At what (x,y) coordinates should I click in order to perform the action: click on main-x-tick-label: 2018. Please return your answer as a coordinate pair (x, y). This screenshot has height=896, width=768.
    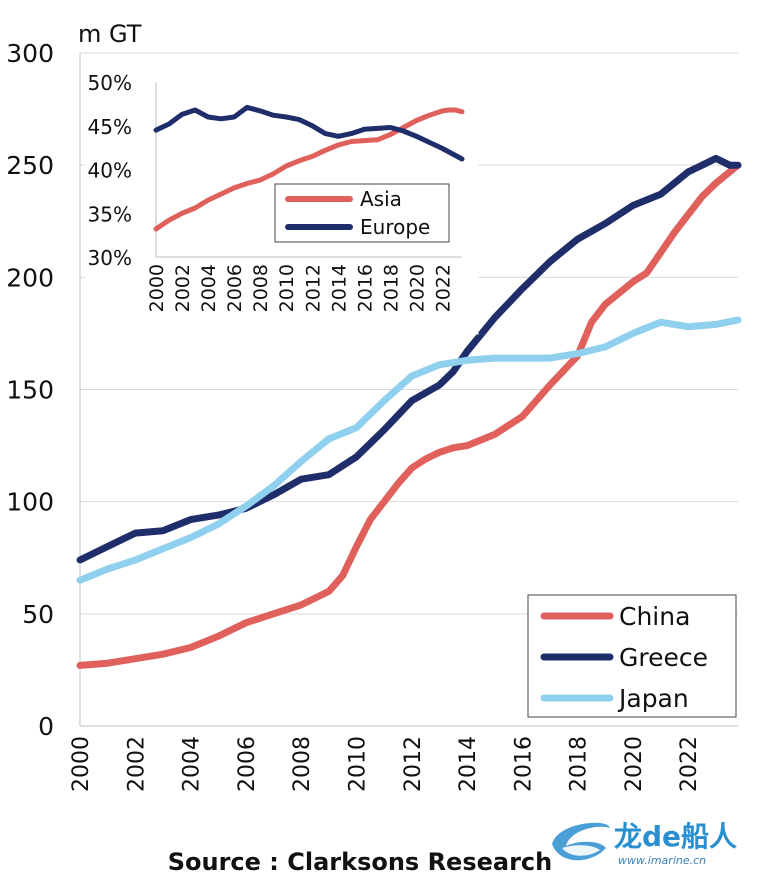
    Looking at the image, I should click on (579, 764).